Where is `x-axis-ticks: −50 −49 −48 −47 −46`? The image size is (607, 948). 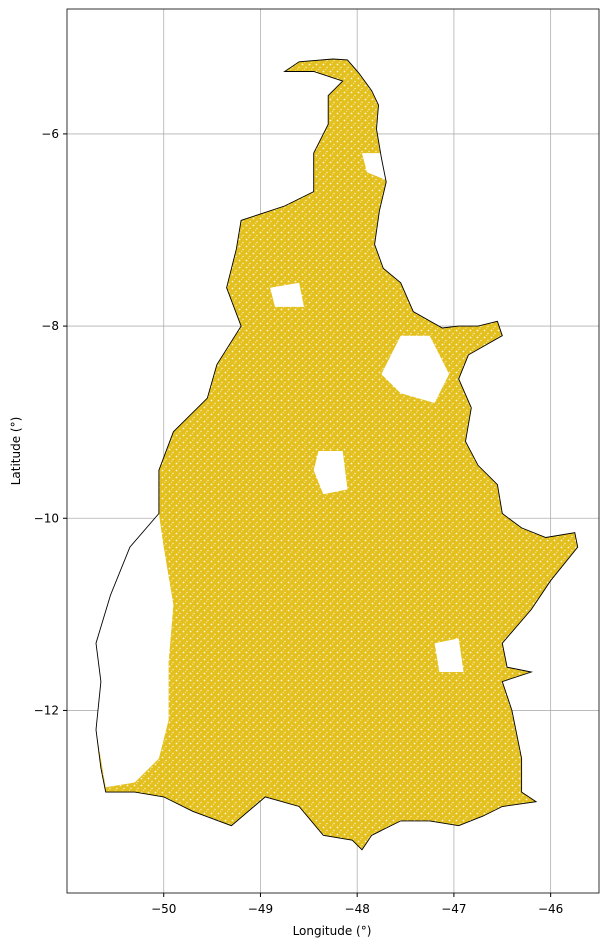 x-axis-ticks: −50 −49 −48 −47 −46 is located at coordinates (357, 904).